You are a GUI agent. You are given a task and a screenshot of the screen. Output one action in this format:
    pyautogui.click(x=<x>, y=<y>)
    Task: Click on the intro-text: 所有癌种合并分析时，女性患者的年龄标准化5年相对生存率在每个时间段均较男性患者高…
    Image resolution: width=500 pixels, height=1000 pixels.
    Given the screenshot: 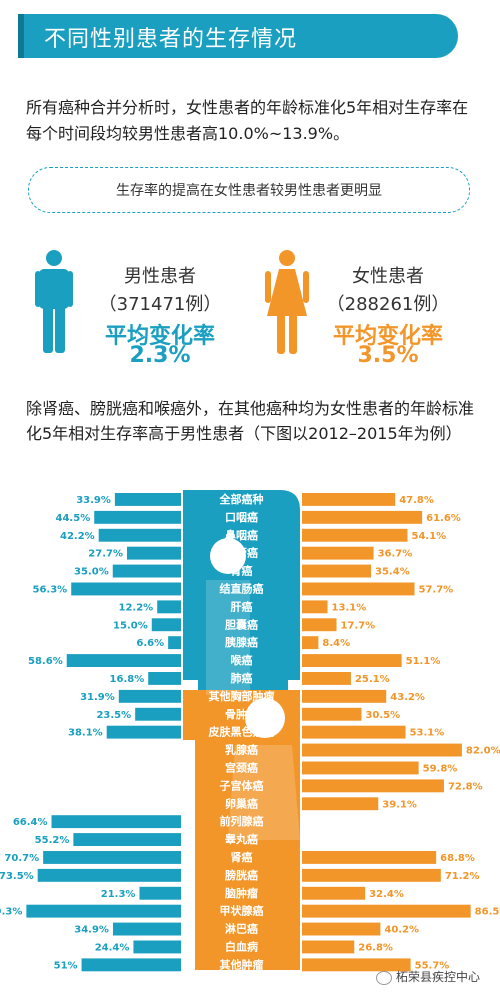 What is the action you would take?
    pyautogui.click(x=247, y=120)
    